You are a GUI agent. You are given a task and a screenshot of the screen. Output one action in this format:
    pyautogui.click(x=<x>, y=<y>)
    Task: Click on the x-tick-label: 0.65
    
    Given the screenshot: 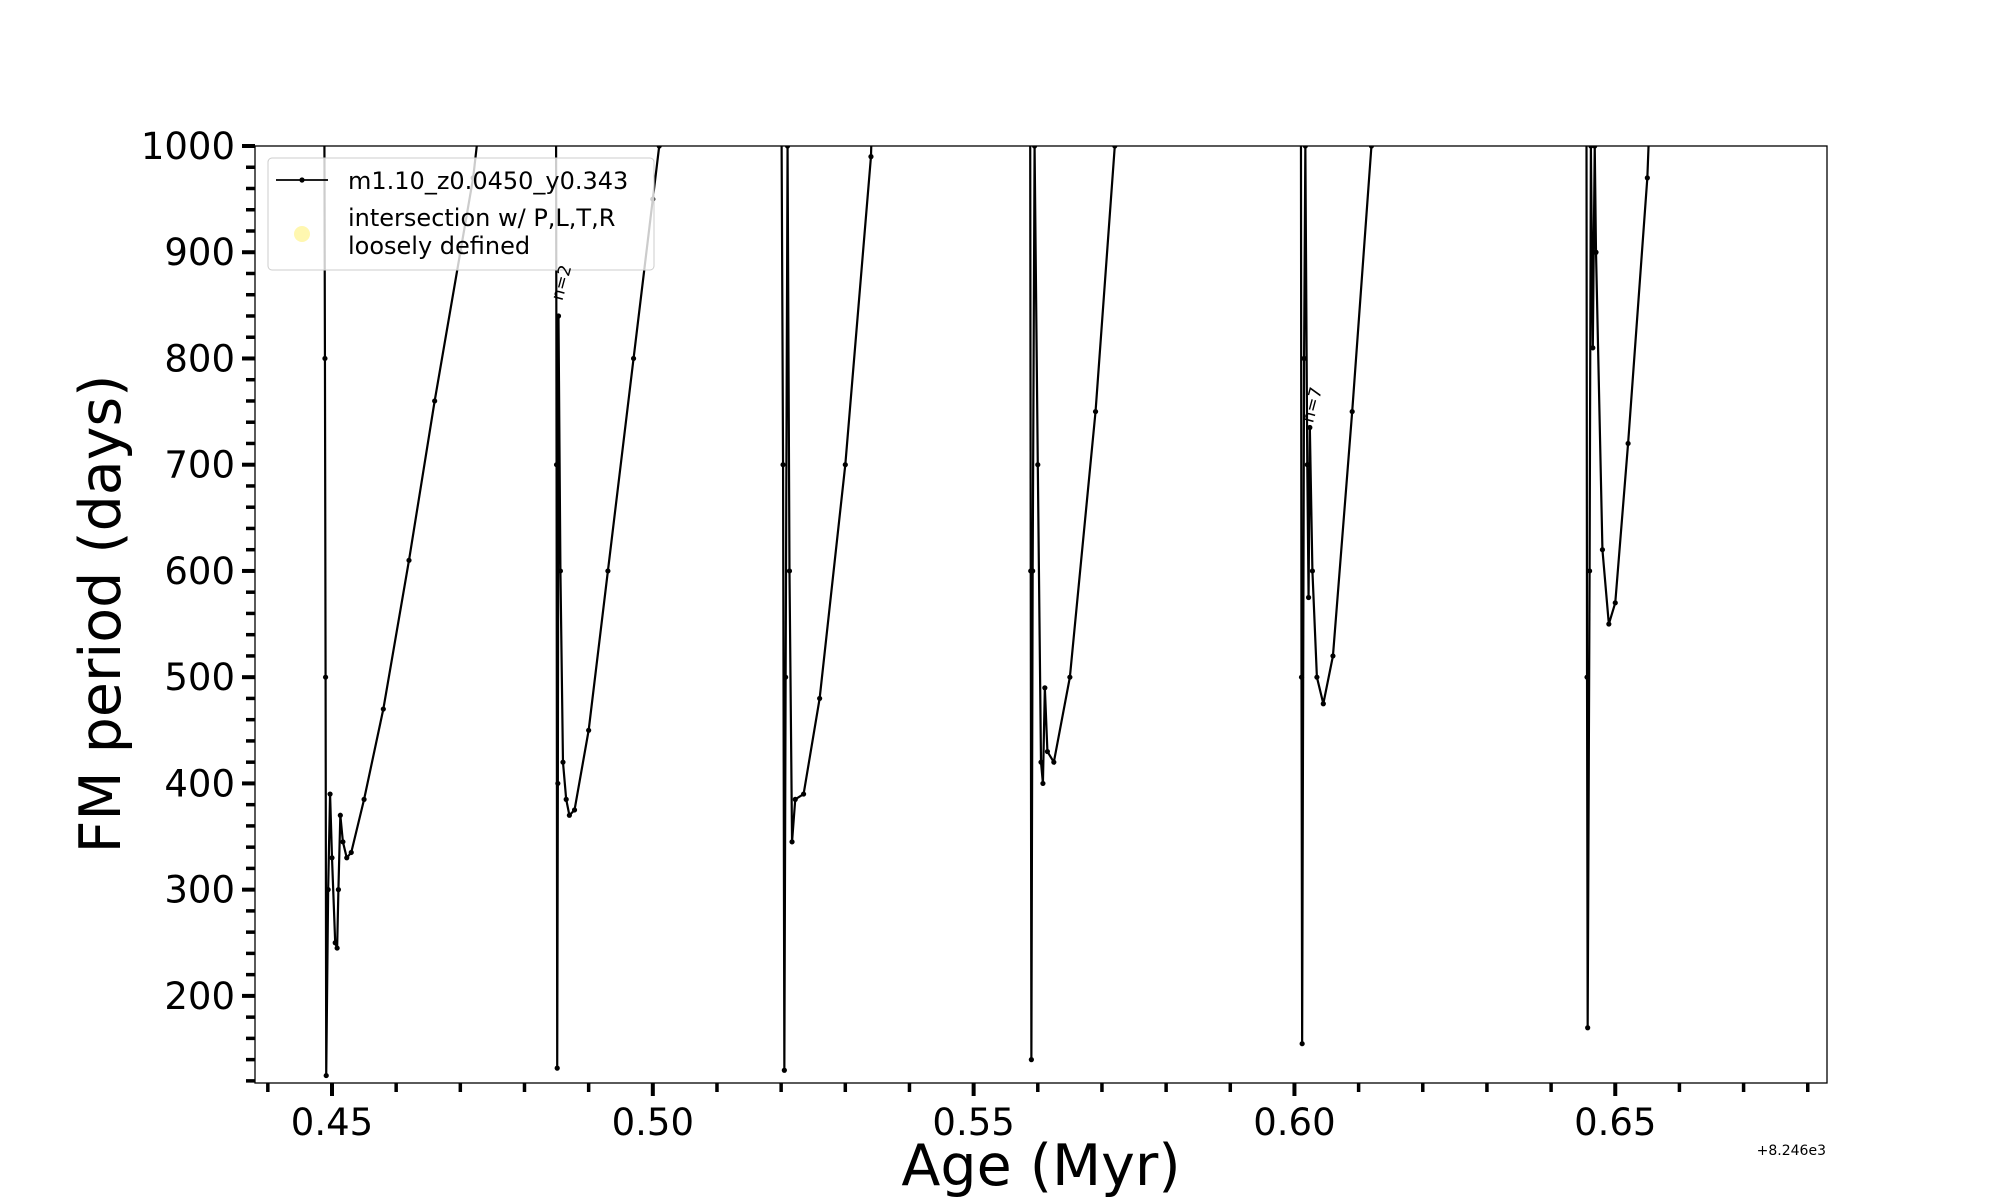 What is the action you would take?
    pyautogui.click(x=1615, y=1122)
    